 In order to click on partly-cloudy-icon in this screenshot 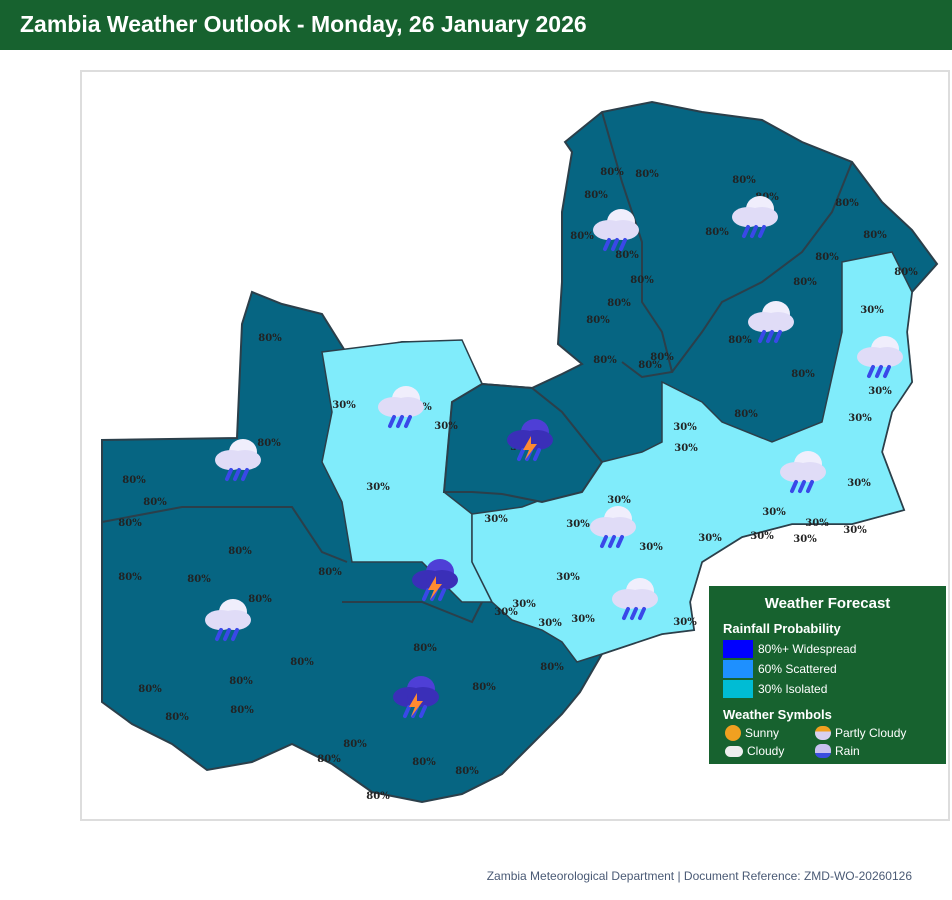, I will do `click(823, 733)`.